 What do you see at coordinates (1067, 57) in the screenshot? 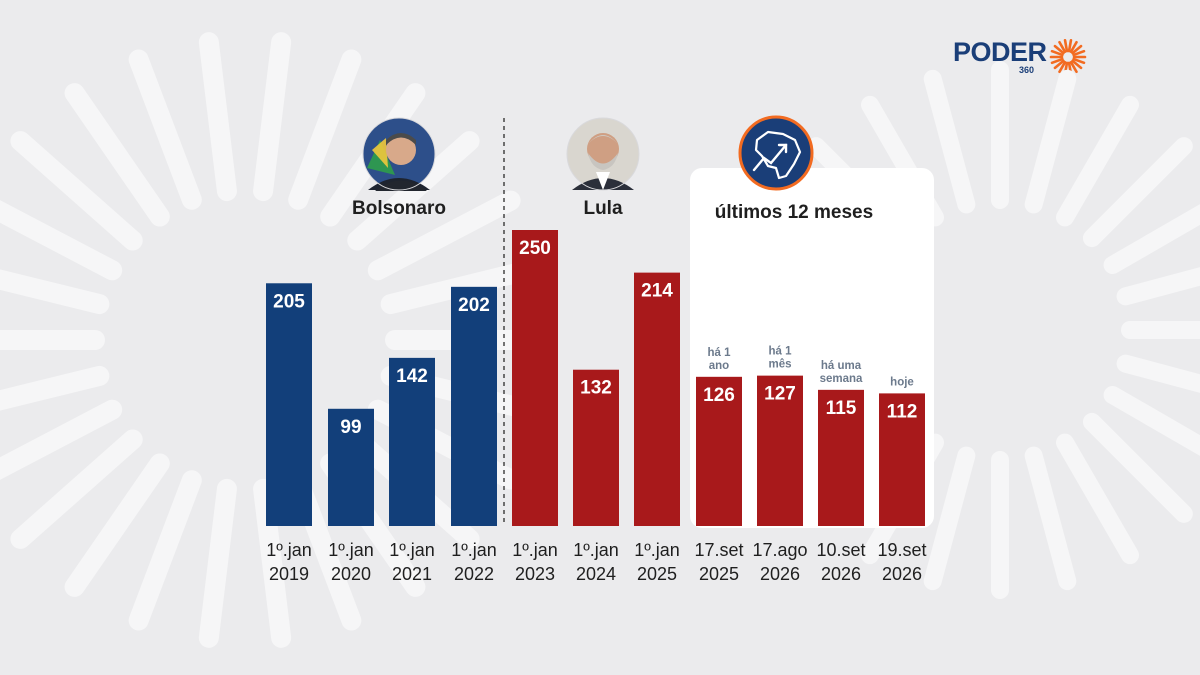
I see `sun-logo-icon` at bounding box center [1067, 57].